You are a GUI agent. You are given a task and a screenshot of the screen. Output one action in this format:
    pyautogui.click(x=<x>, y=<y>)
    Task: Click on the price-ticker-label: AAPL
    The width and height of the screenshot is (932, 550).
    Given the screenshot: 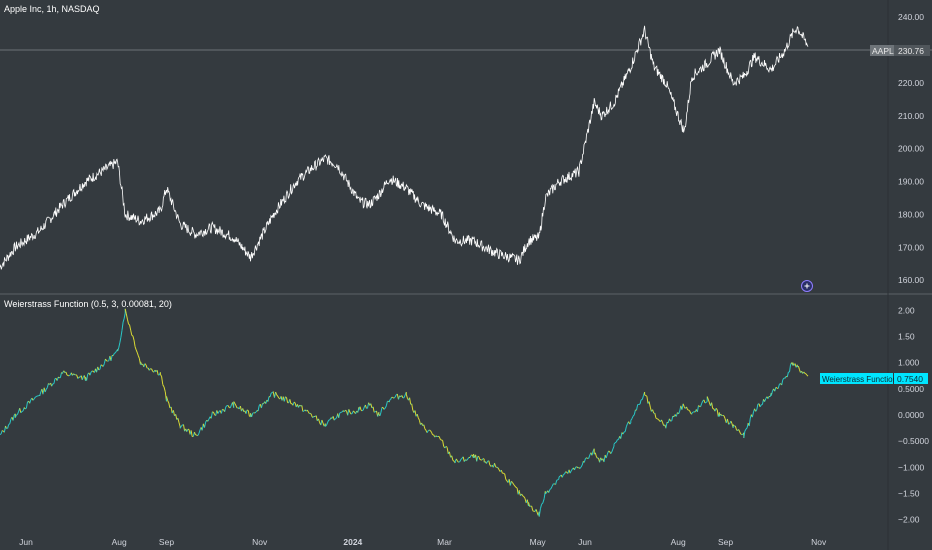 What is the action you would take?
    pyautogui.click(x=883, y=51)
    